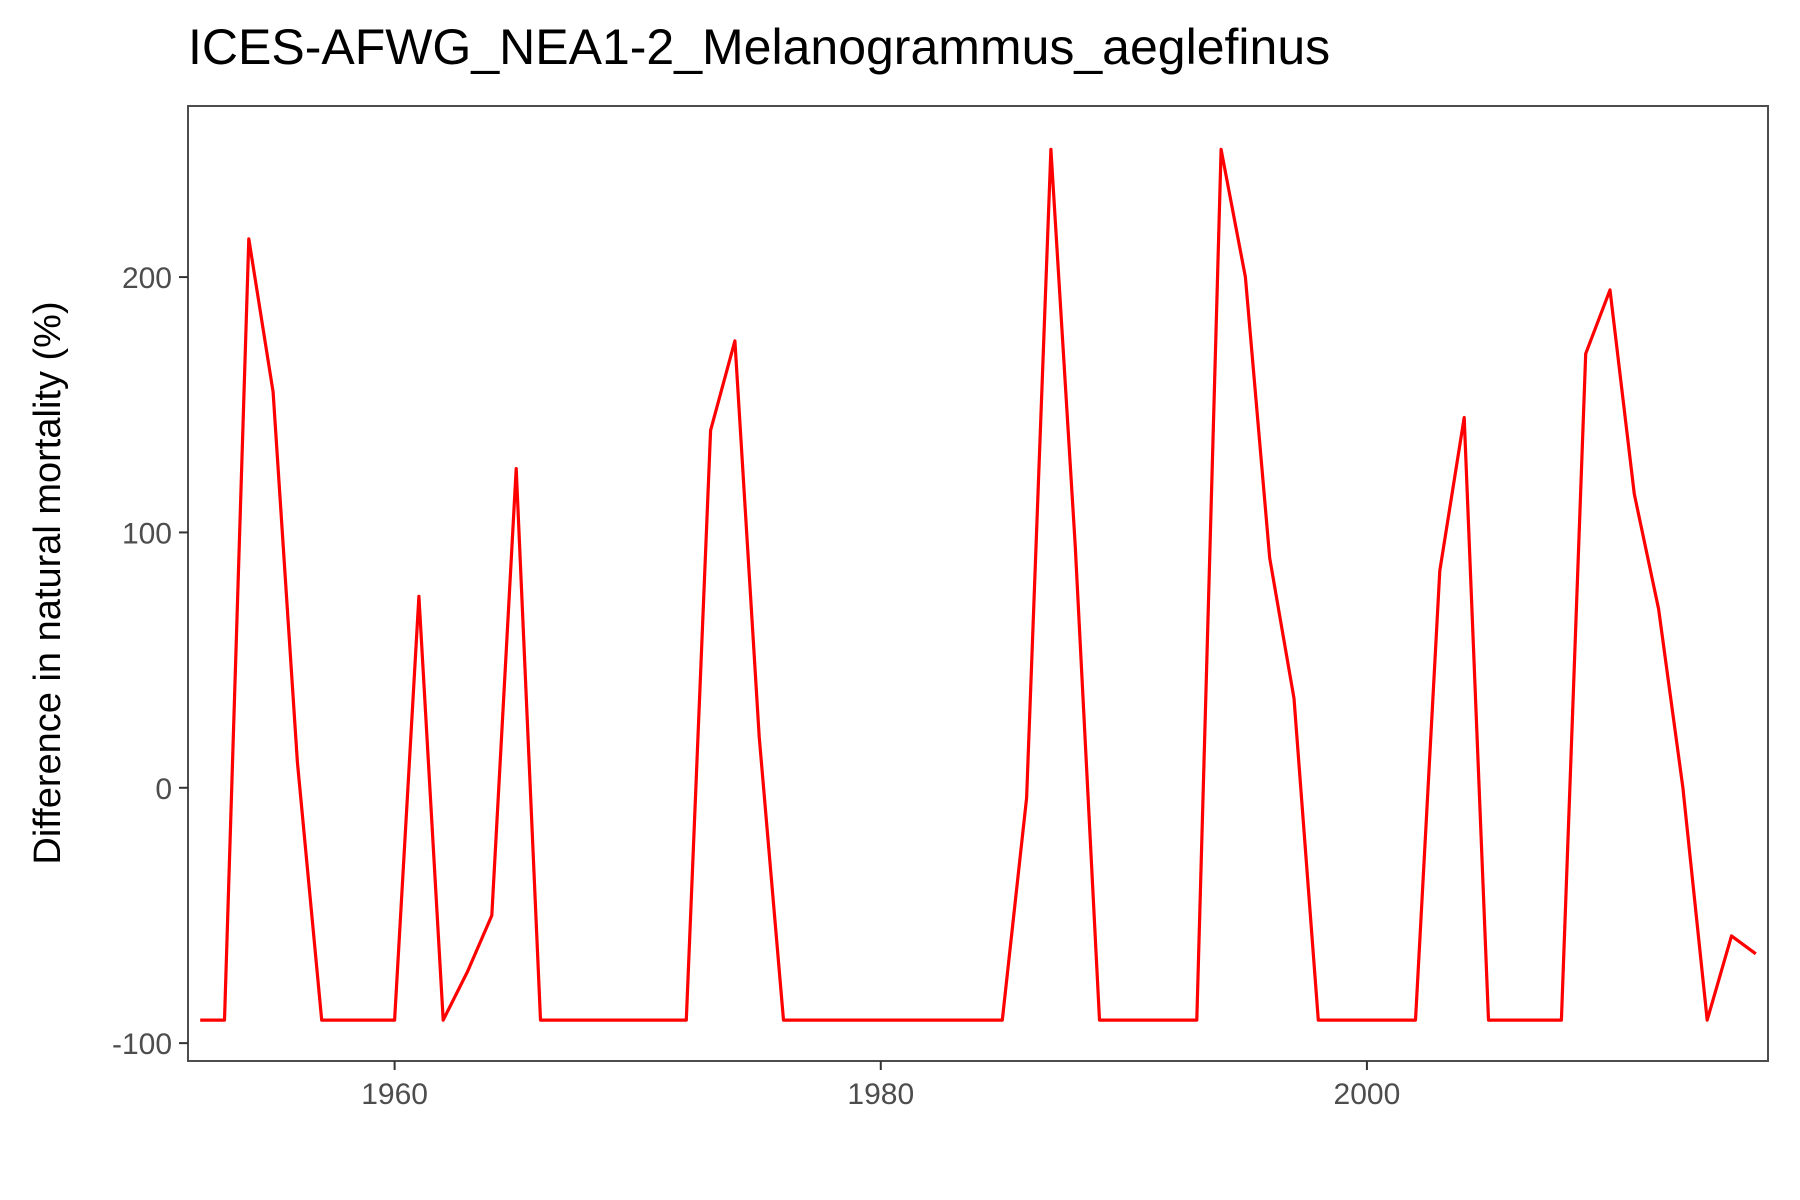 The width and height of the screenshot is (1800, 1200). Describe the element at coordinates (150, 661) in the screenshot. I see `y-axis-ticks: -100 0 100 200` at that location.